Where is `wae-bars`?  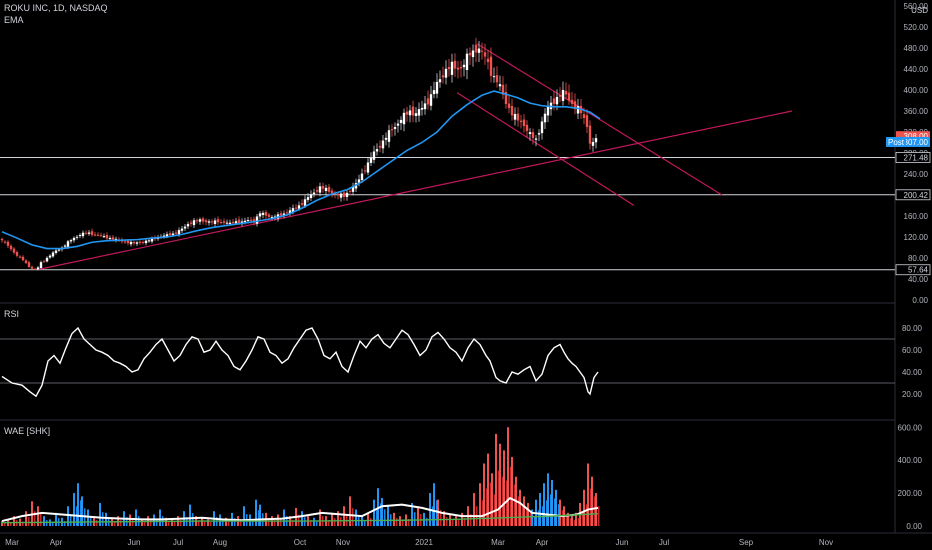 wae-bars is located at coordinates (300, 476).